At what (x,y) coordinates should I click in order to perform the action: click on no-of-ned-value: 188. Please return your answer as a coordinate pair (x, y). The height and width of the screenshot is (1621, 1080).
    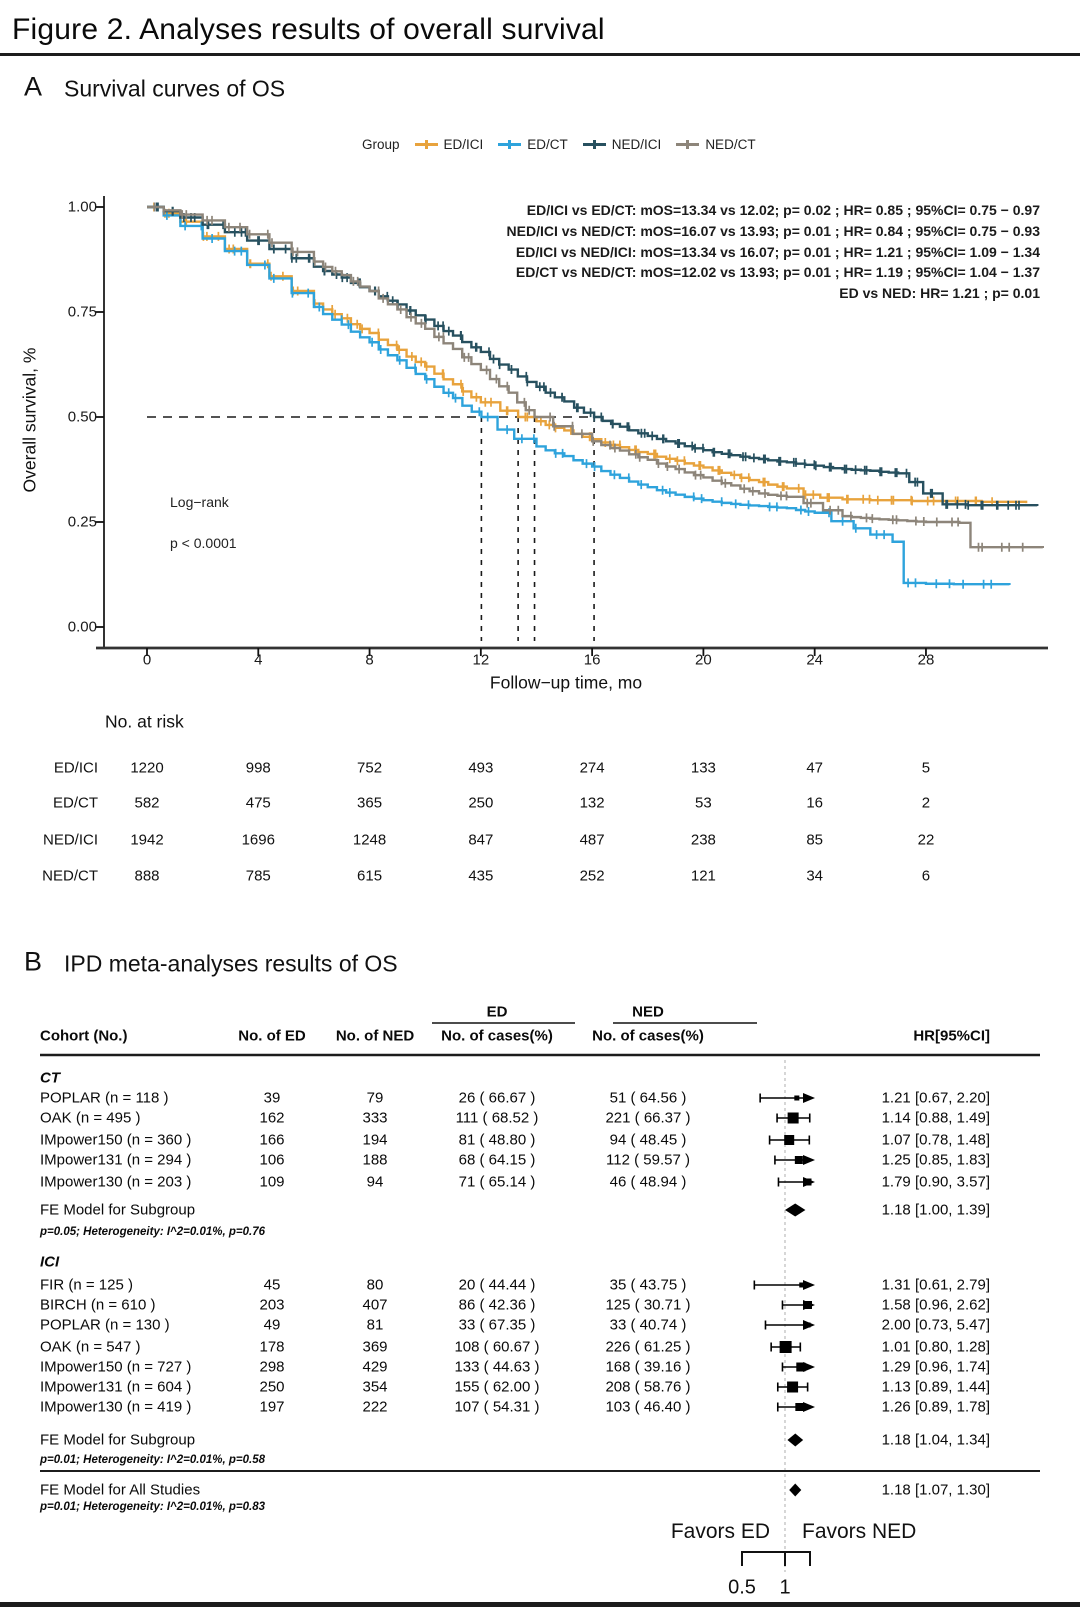
    Looking at the image, I should click on (375, 1160).